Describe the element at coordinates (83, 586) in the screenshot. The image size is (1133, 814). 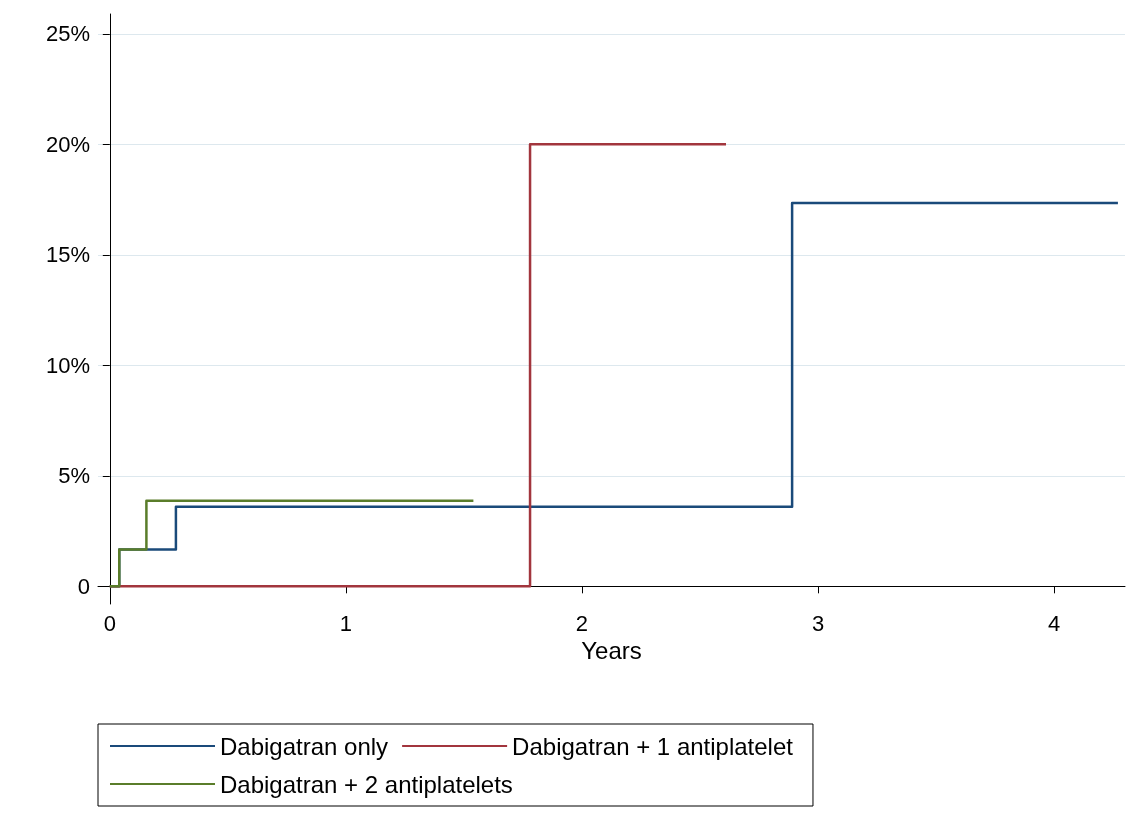
I see `y-tick-label: 0` at that location.